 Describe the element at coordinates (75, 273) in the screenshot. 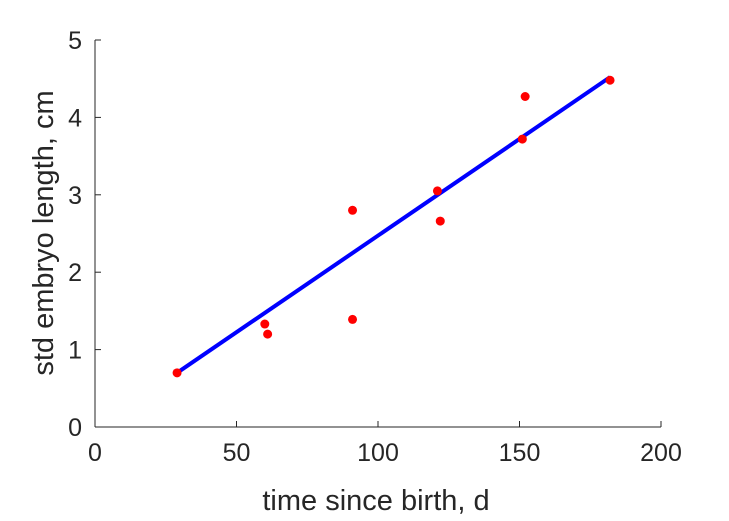

I see `y-tick-label: 2` at that location.